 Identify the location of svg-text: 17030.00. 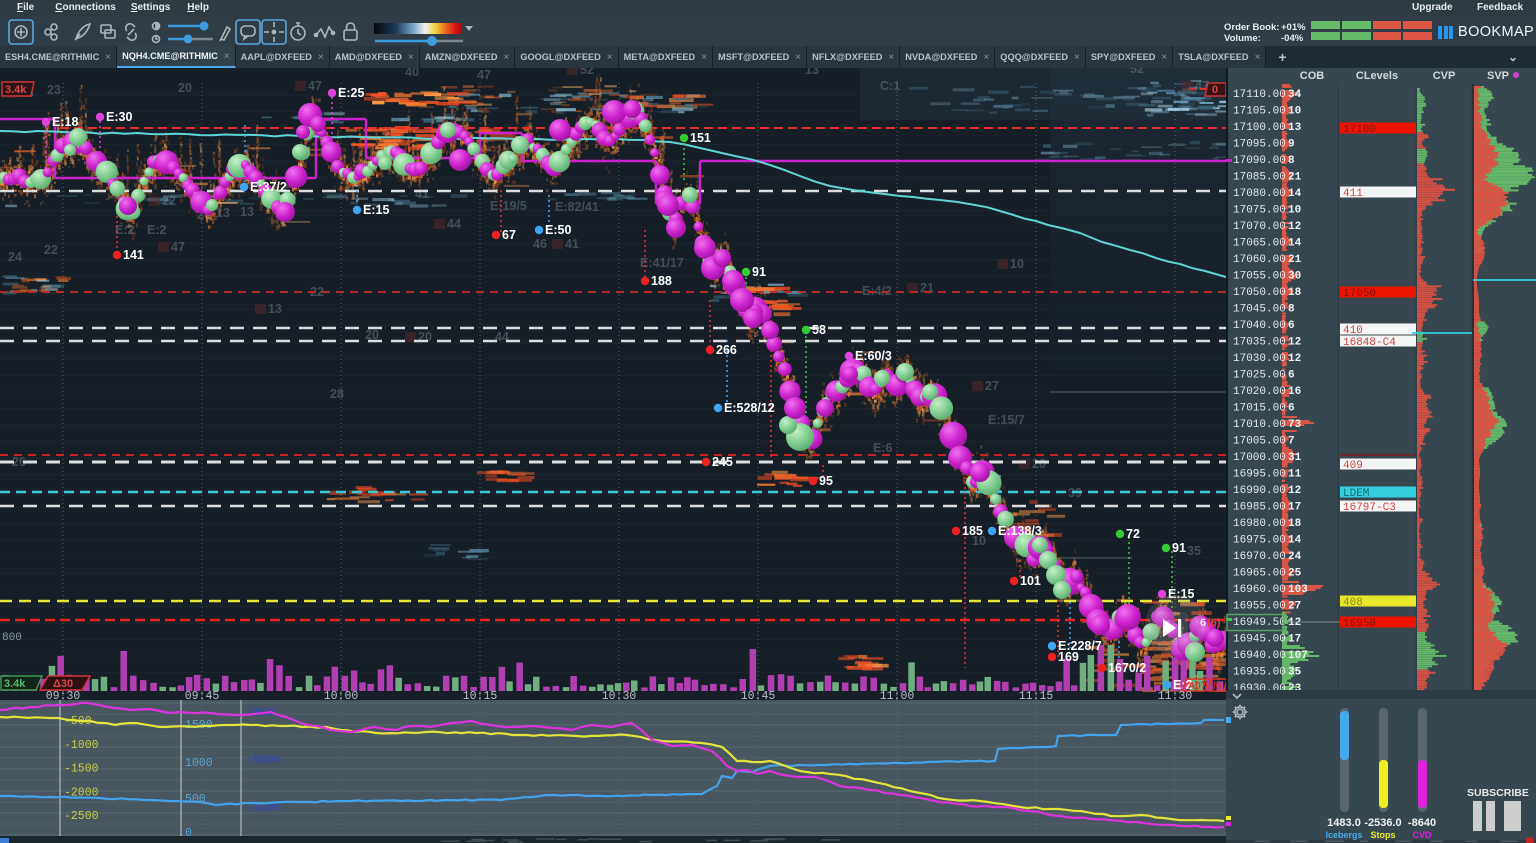
(1259, 359).